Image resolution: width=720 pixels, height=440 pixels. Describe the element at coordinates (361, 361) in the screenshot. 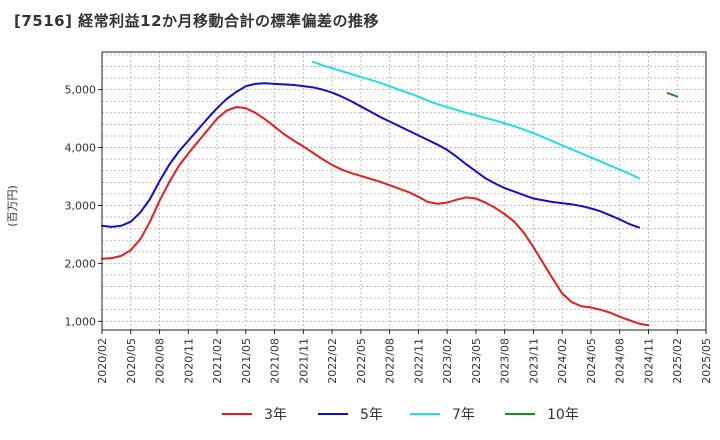

I see `x-tick-label: 2022/05` at that location.